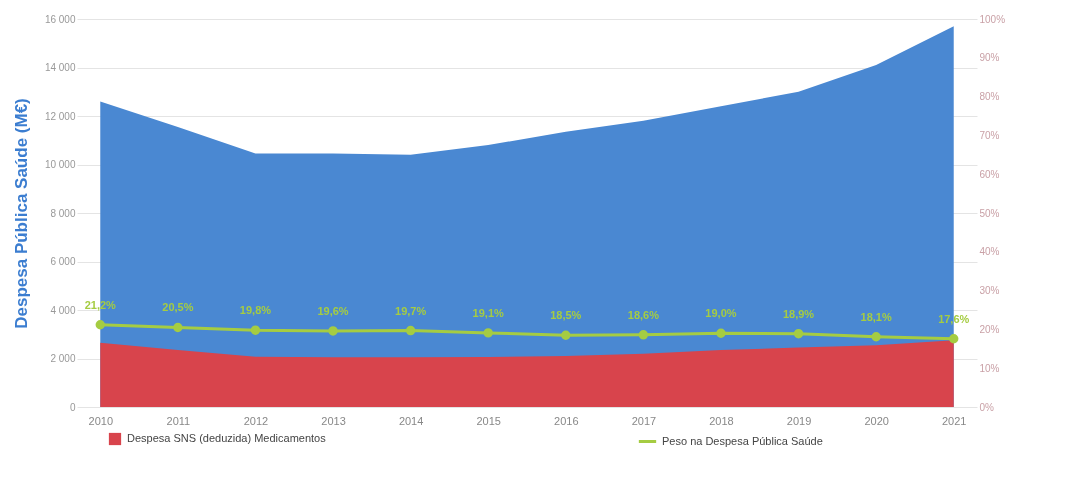 This screenshot has height=493, width=1087. Describe the element at coordinates (989, 135) in the screenshot. I see `y2-tick-label: 70%` at that location.